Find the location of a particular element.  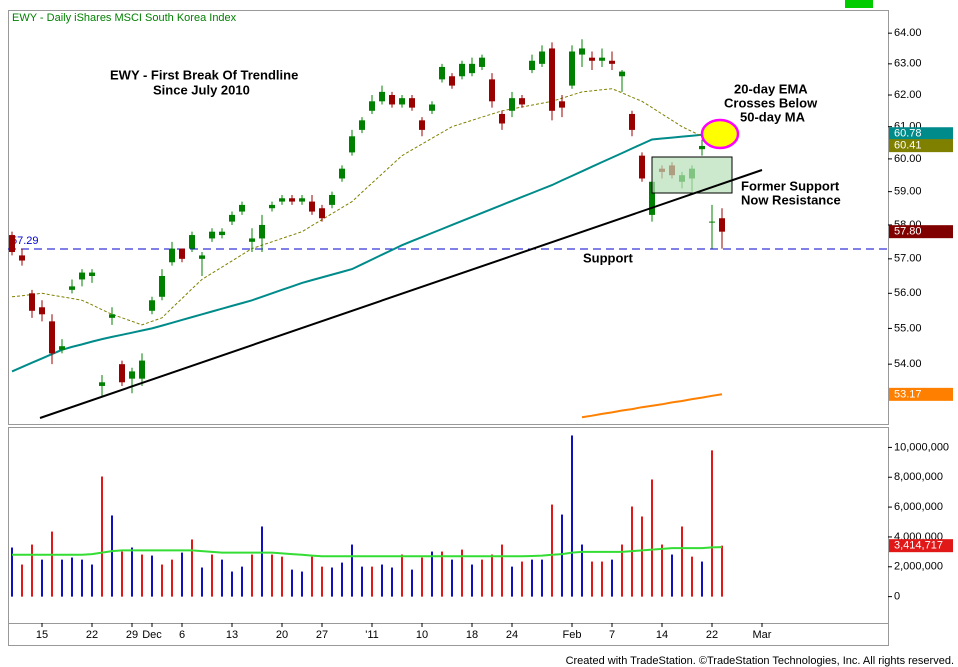

x-tick-label: 15 is located at coordinates (42, 635).